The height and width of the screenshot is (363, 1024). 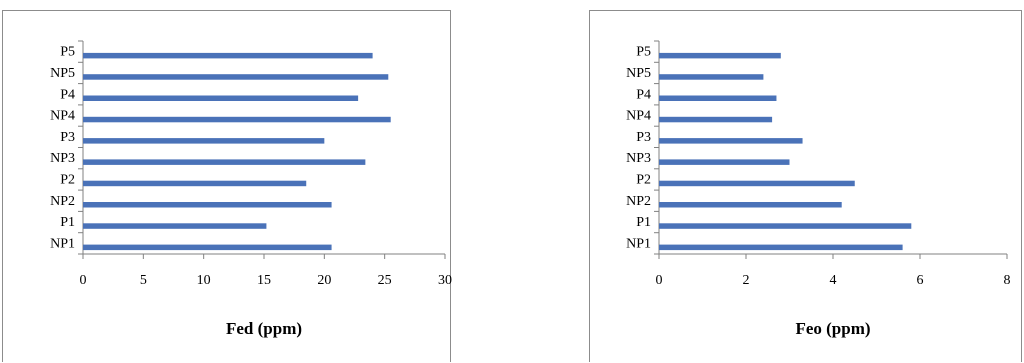 What do you see at coordinates (445, 280) in the screenshot?
I see `fed-x-tick-label: 30` at bounding box center [445, 280].